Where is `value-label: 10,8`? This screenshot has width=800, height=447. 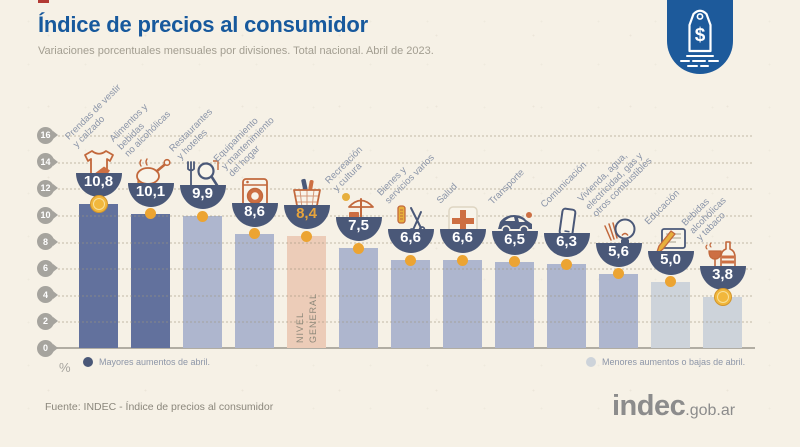
value-label: 10,8 is located at coordinates (98, 182).